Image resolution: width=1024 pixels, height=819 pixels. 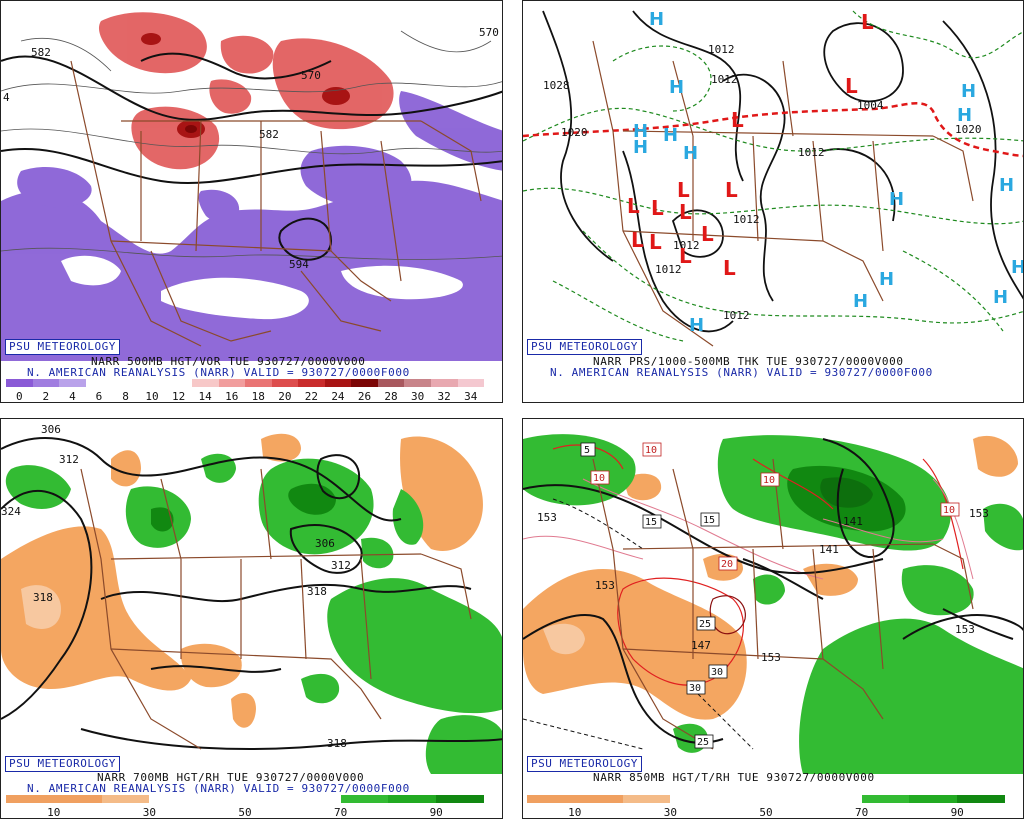 I want to click on svg-text: 30, so click(x=695, y=688).